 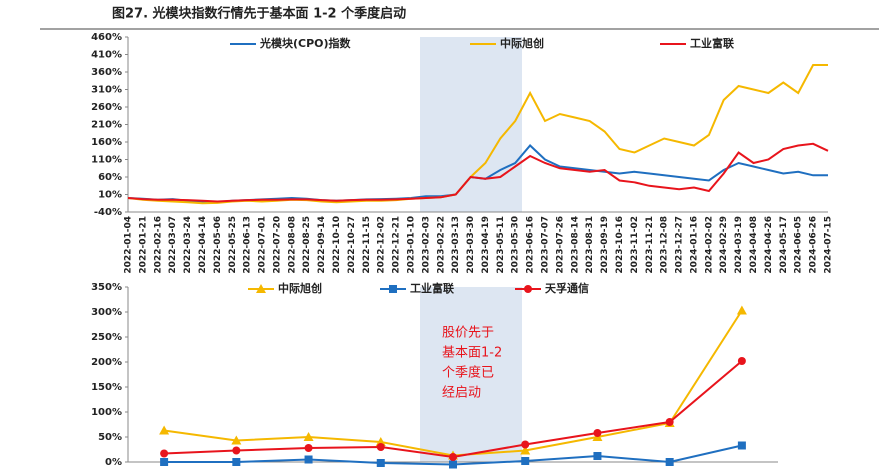 I want to click on x-tick-label: 2023-09-19, so click(x=605, y=245).